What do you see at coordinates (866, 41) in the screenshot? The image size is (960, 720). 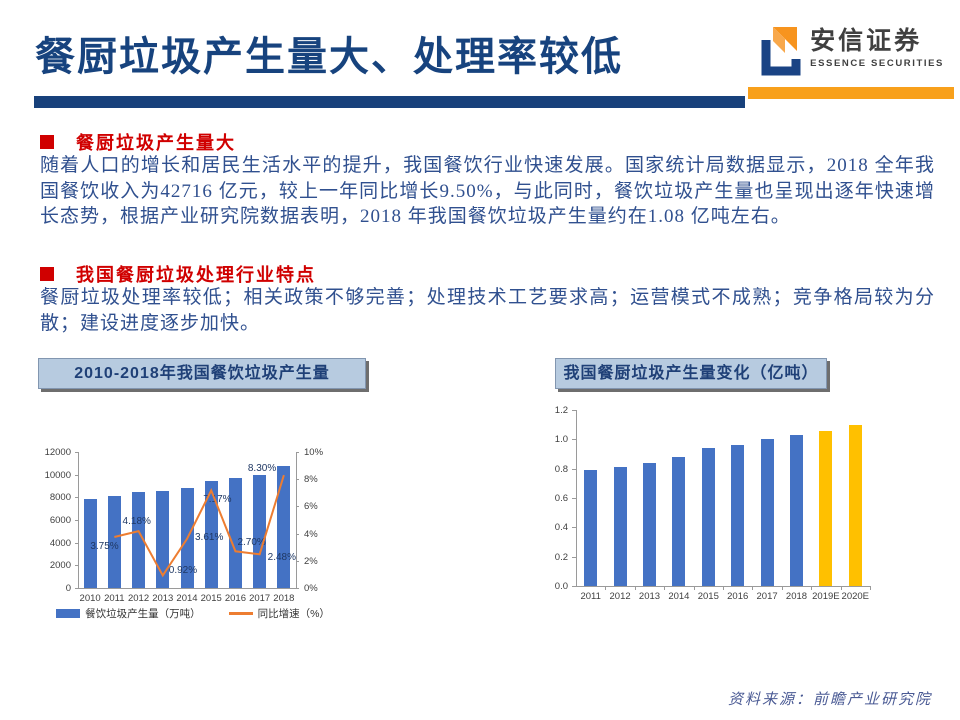 I see `logo-name-cn: 安信证券` at bounding box center [866, 41].